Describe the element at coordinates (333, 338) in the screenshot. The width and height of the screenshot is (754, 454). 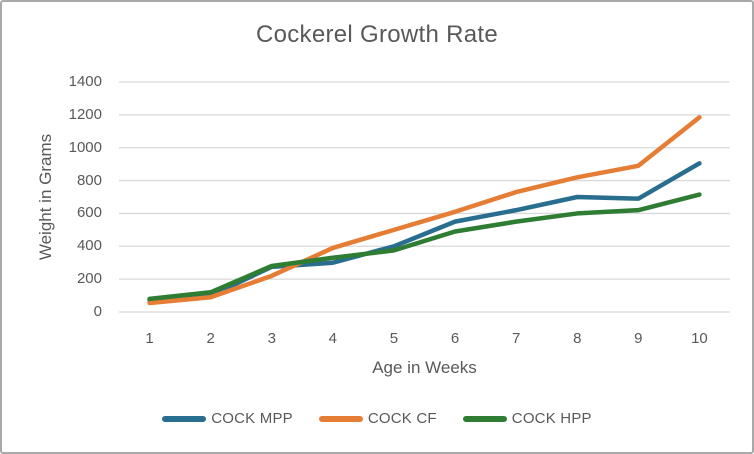
I see `x-tick-label: 4` at that location.